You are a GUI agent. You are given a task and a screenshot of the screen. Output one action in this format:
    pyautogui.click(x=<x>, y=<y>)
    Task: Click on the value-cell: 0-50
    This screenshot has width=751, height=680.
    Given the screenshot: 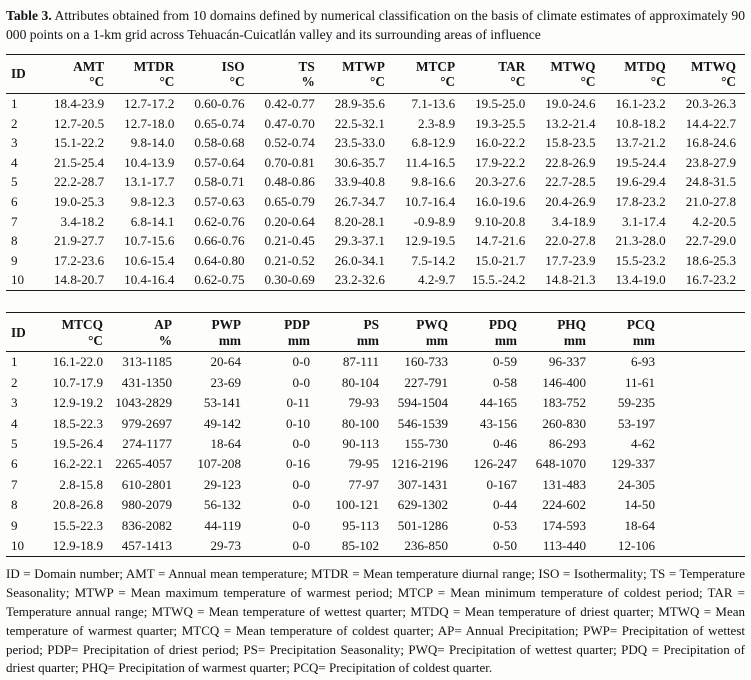 What is the action you would take?
    pyautogui.click(x=504, y=545)
    